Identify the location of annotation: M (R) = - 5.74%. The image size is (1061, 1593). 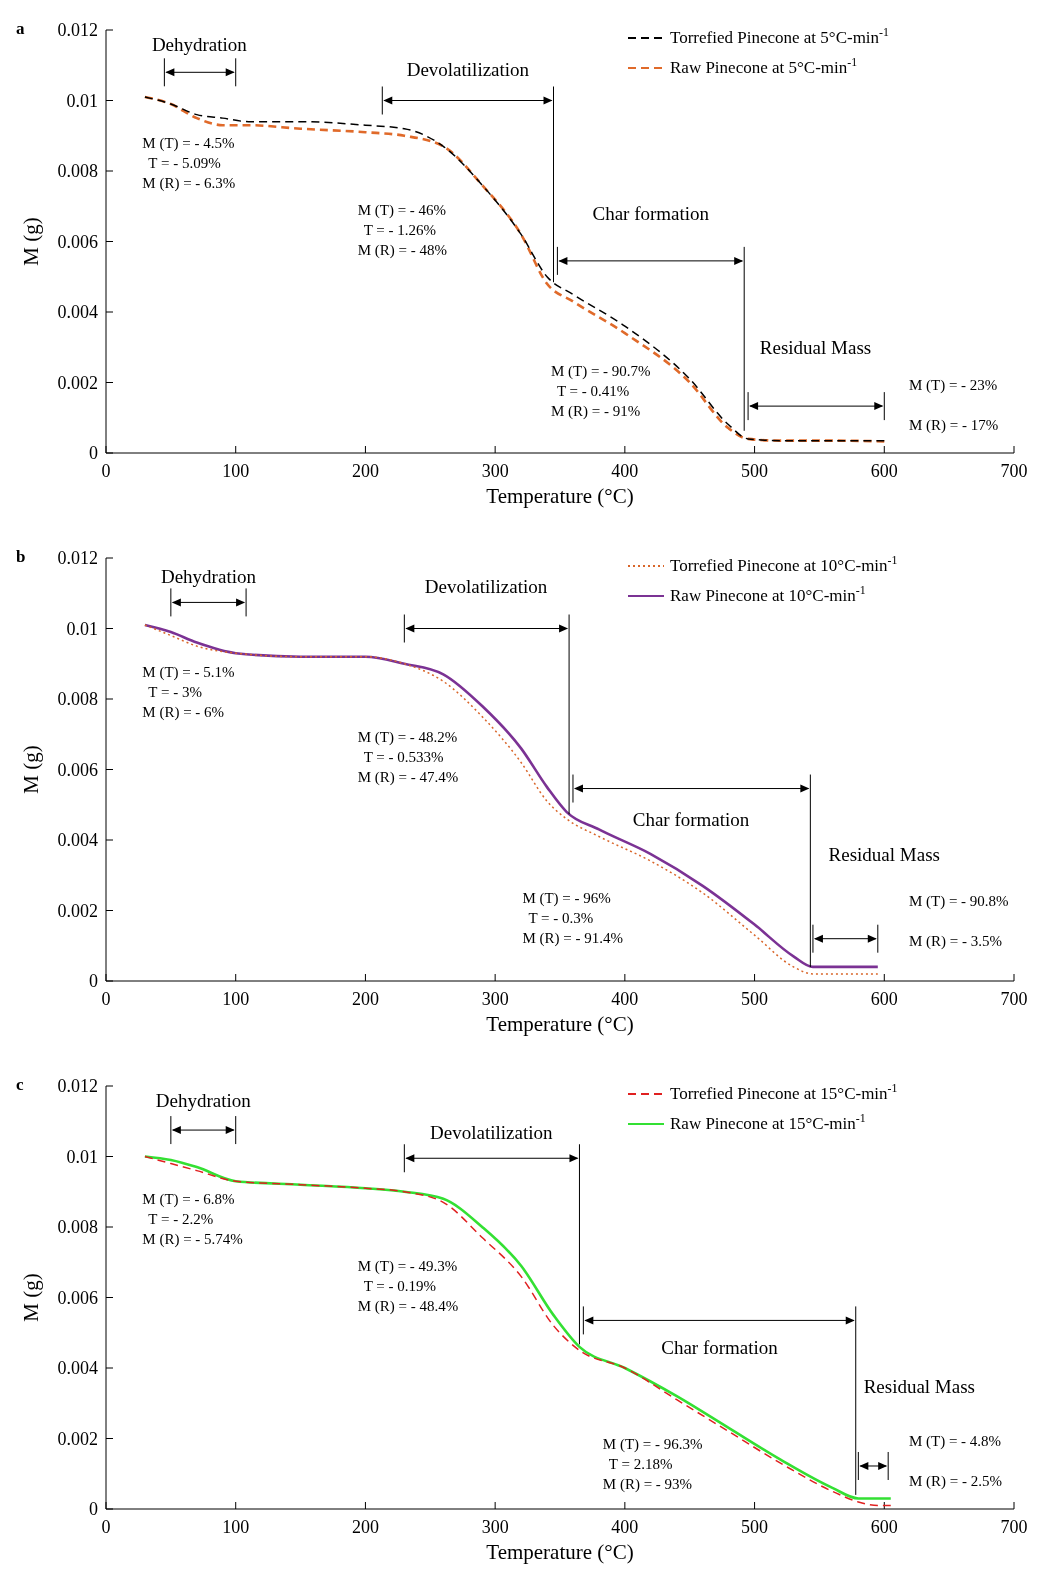
(192, 1240).